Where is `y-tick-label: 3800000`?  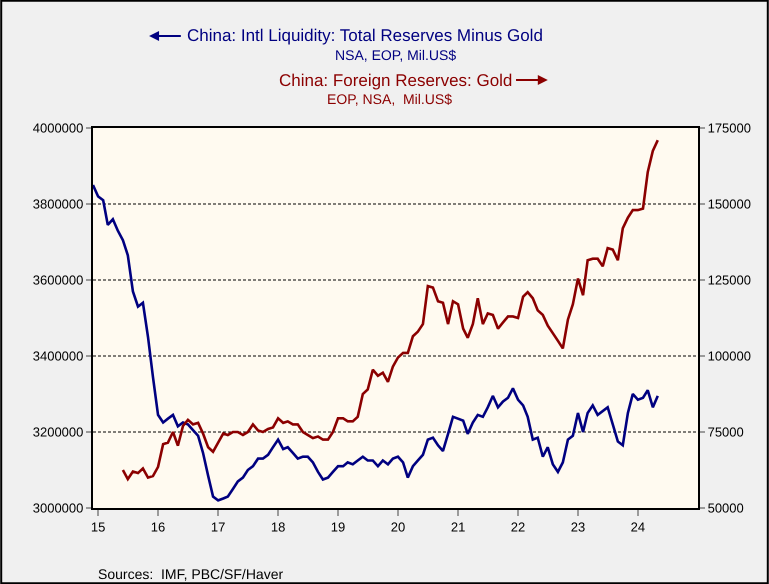 y-tick-label: 3800000 is located at coordinates (58, 204).